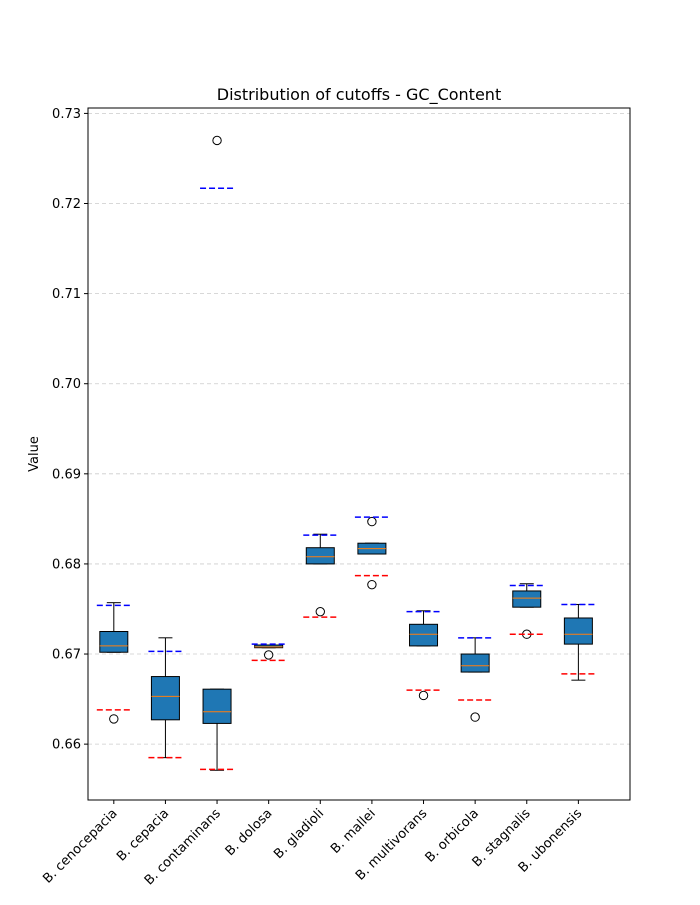 The width and height of the screenshot is (700, 905). I want to click on y-axis-label: Value, so click(34, 454).